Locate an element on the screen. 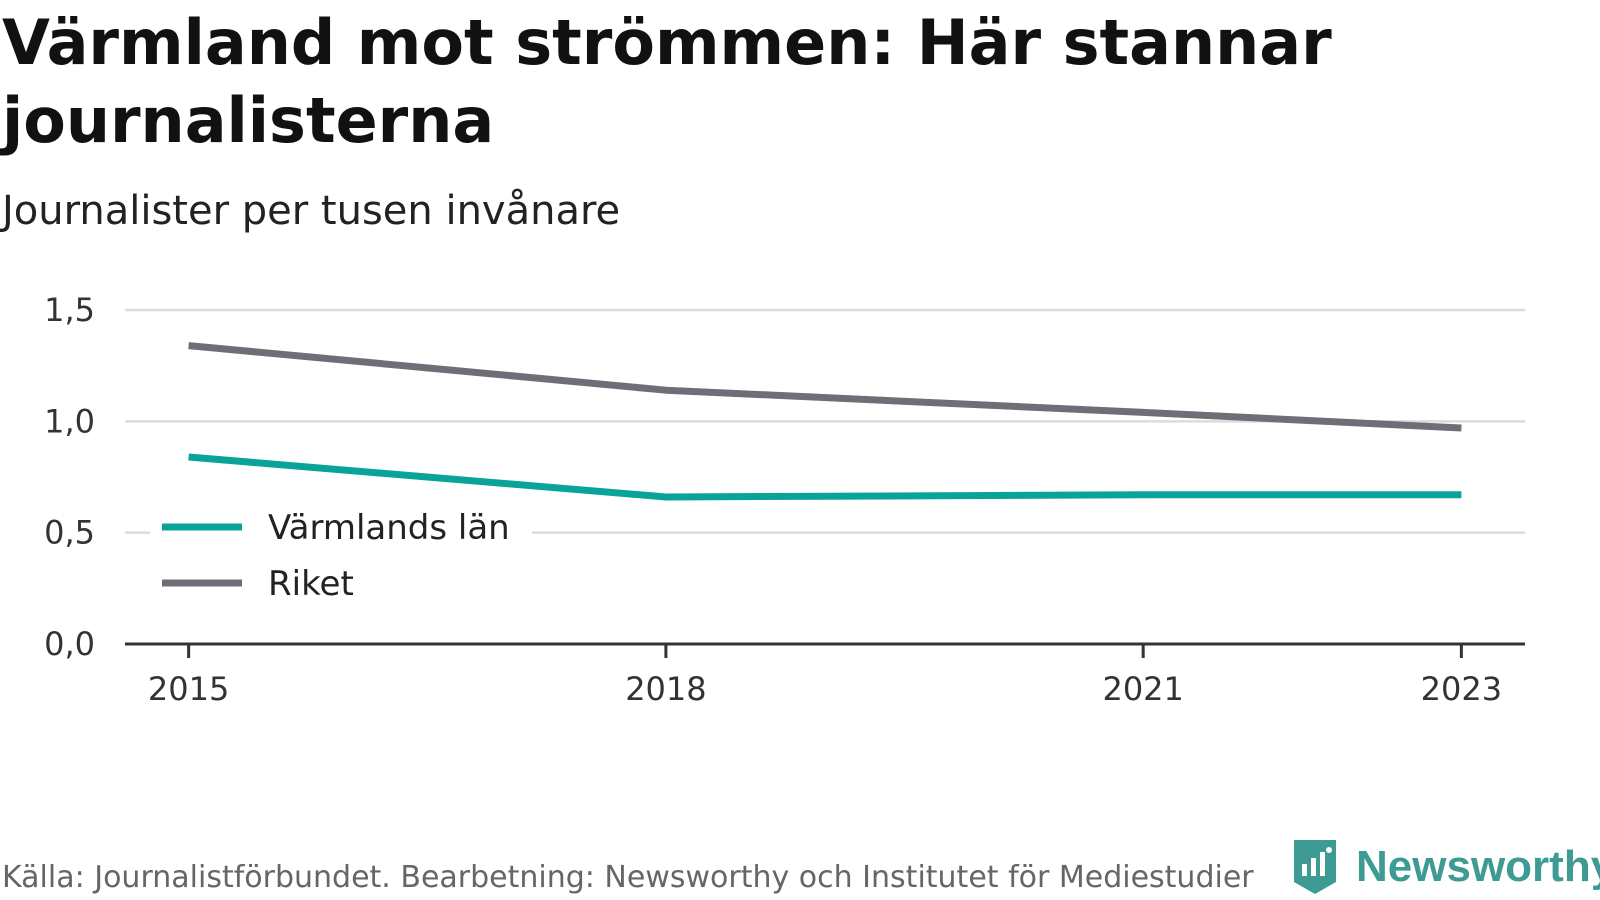 This screenshot has width=1600, height=900. x-axis-labels: 2015 2018 2021 2023 is located at coordinates (825, 689).